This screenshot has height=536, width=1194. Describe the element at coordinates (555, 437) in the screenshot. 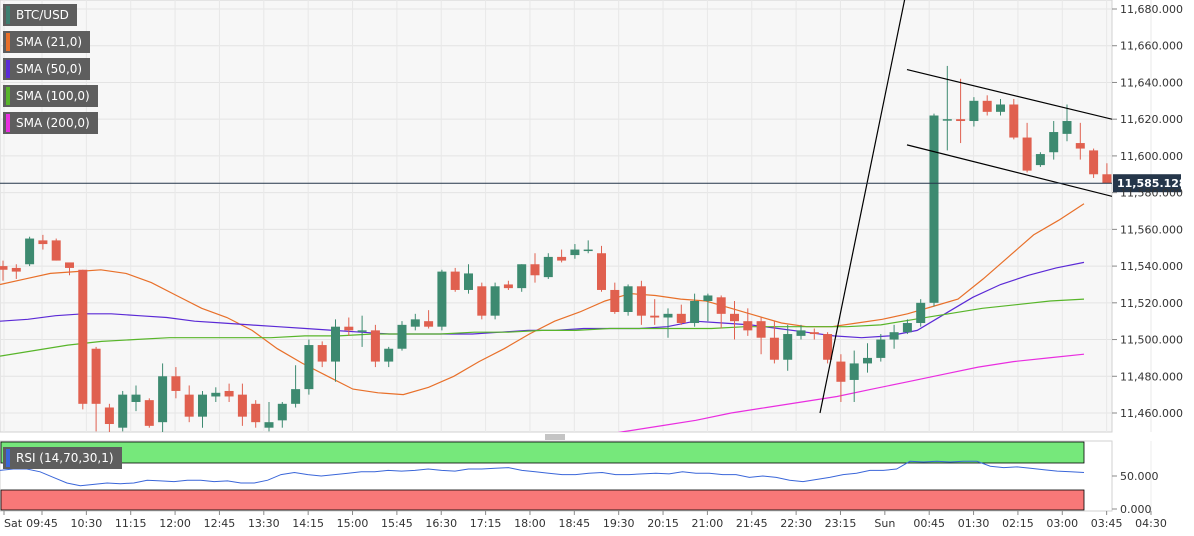

I see `panel-resize-handle` at that location.